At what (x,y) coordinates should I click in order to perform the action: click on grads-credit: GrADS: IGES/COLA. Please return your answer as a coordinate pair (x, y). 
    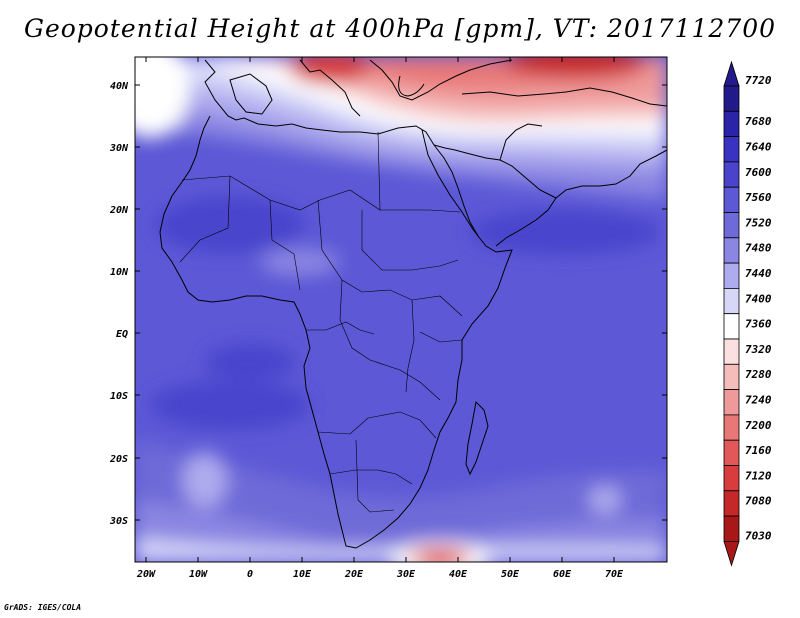
    Looking at the image, I should click on (43, 607).